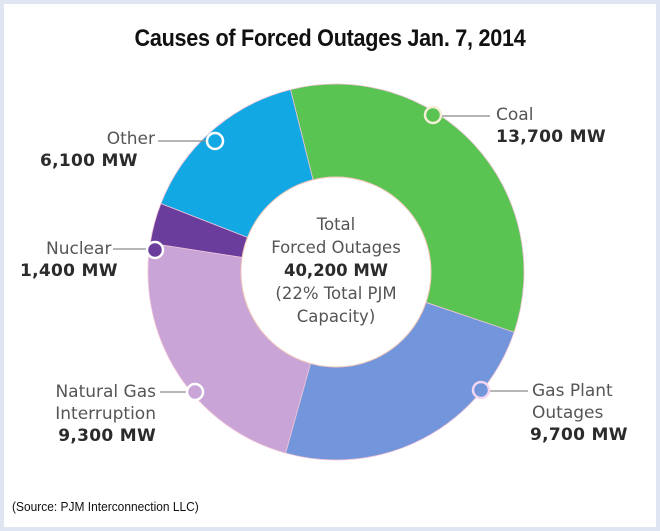 The image size is (660, 531). I want to click on center-line-total: Total, so click(336, 224).